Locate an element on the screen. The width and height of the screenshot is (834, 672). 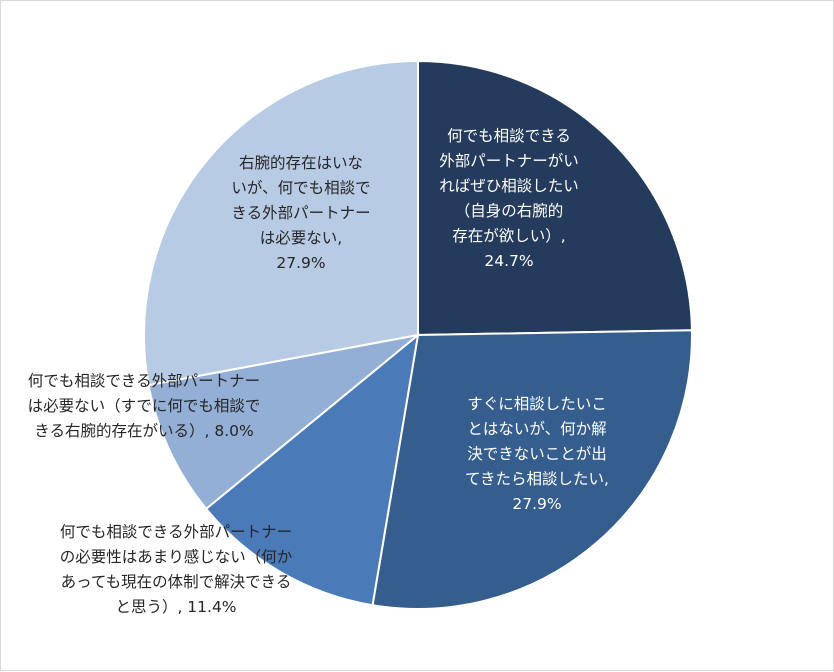
slice-label-5-line-3: きる外部パートナー is located at coordinates (300, 213).